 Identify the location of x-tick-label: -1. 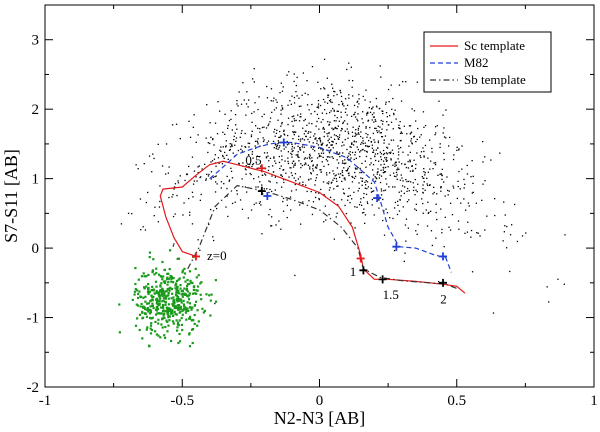
(45, 401).